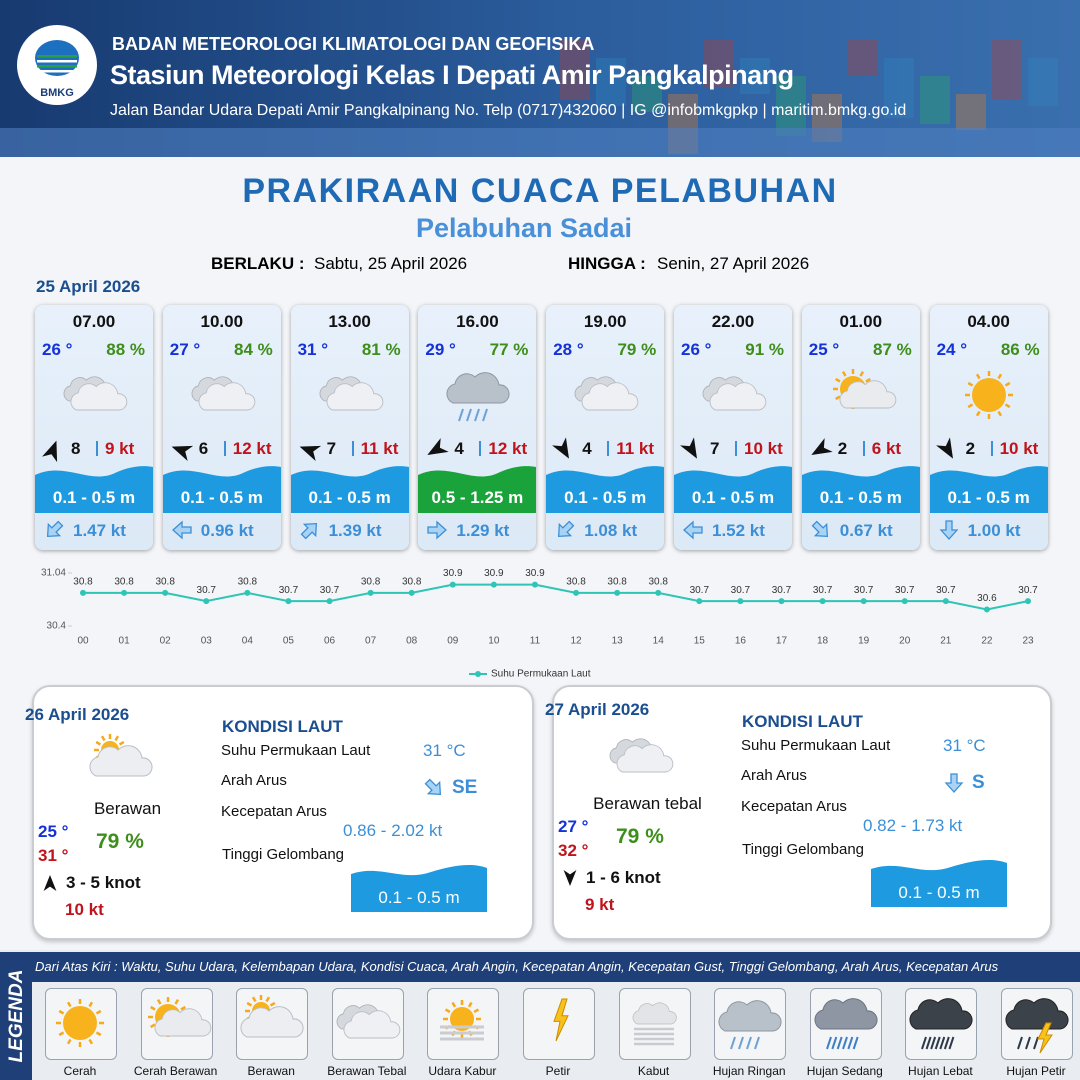 The width and height of the screenshot is (1080, 1080). Describe the element at coordinates (289, 641) in the screenshot. I see `x-tick-label: 05` at that location.